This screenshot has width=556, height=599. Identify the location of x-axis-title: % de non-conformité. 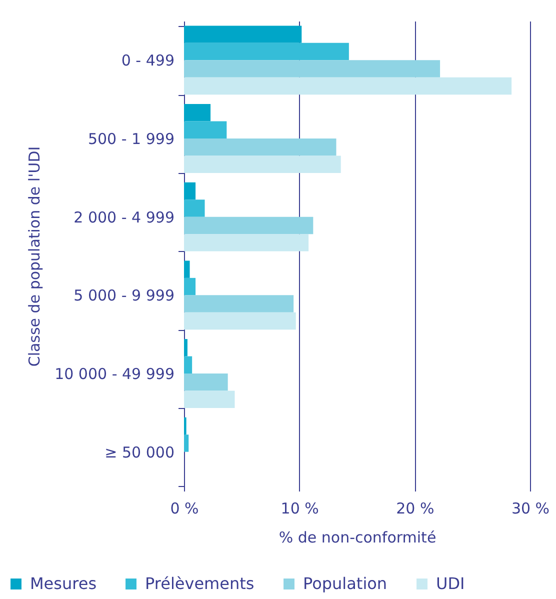
(357, 537).